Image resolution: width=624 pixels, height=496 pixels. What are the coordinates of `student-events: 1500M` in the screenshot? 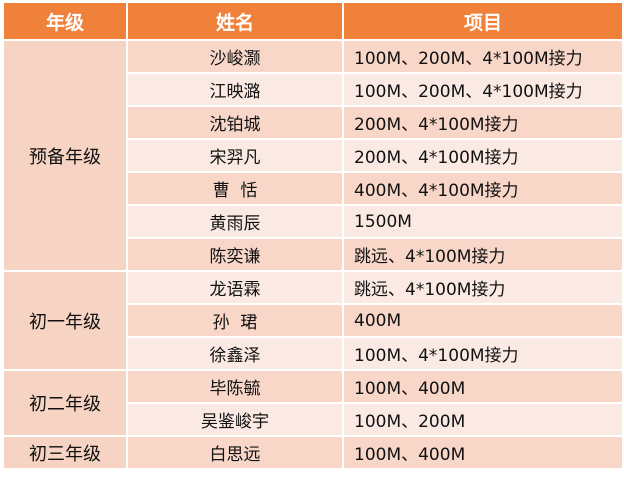 It's located at (483, 221).